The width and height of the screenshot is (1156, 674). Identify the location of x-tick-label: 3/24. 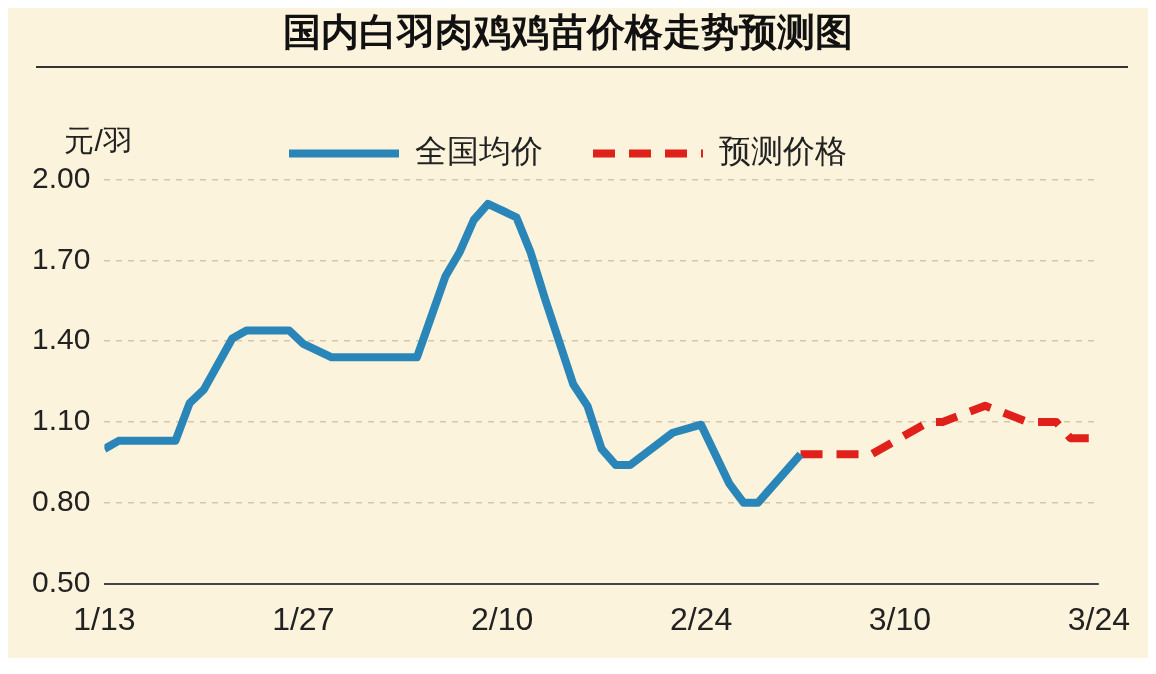
(1098, 618).